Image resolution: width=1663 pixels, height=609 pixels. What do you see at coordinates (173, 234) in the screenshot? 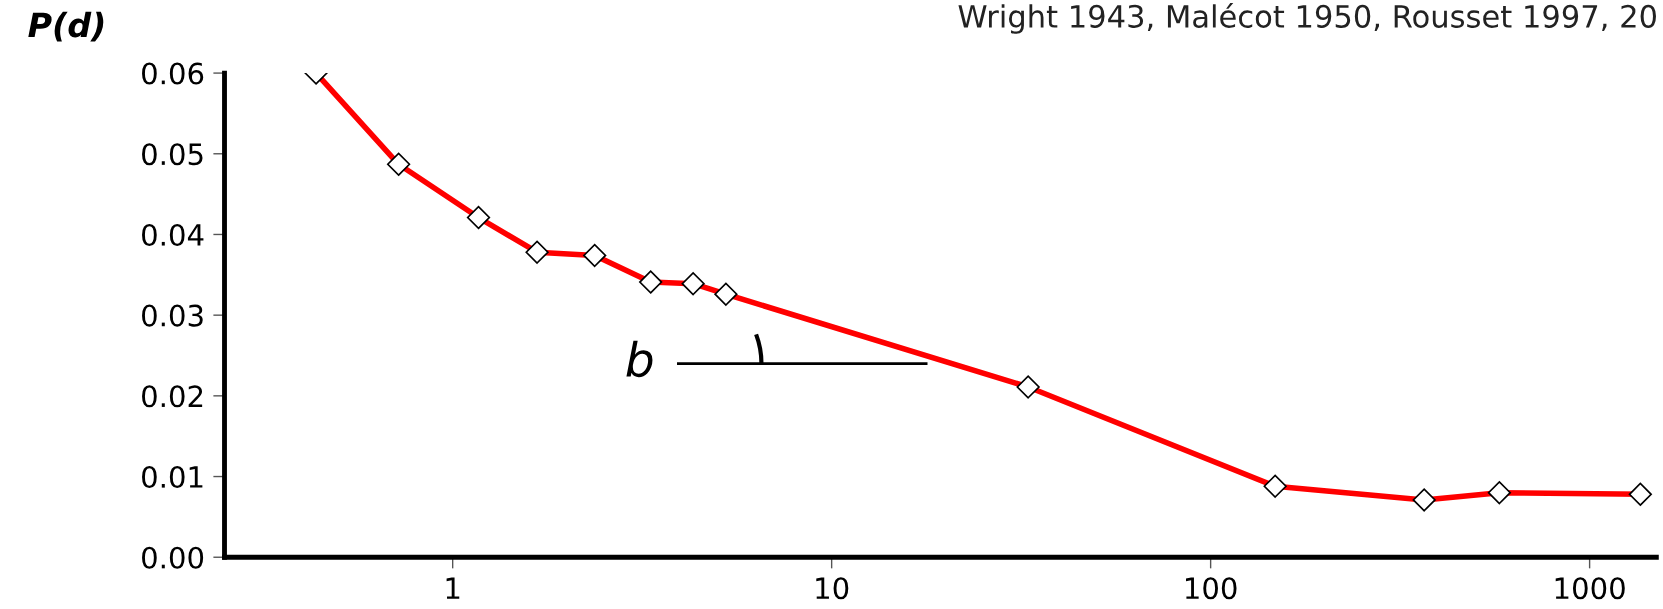
I see `y-tick-label: 0.04` at bounding box center [173, 234].